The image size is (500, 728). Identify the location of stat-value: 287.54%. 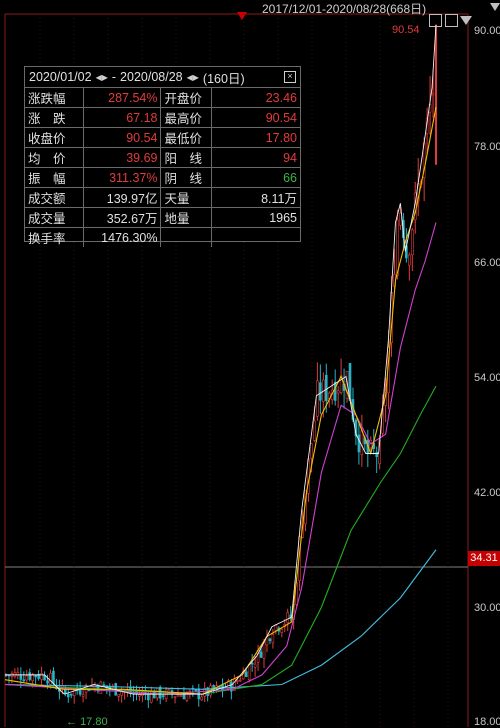
(122, 98).